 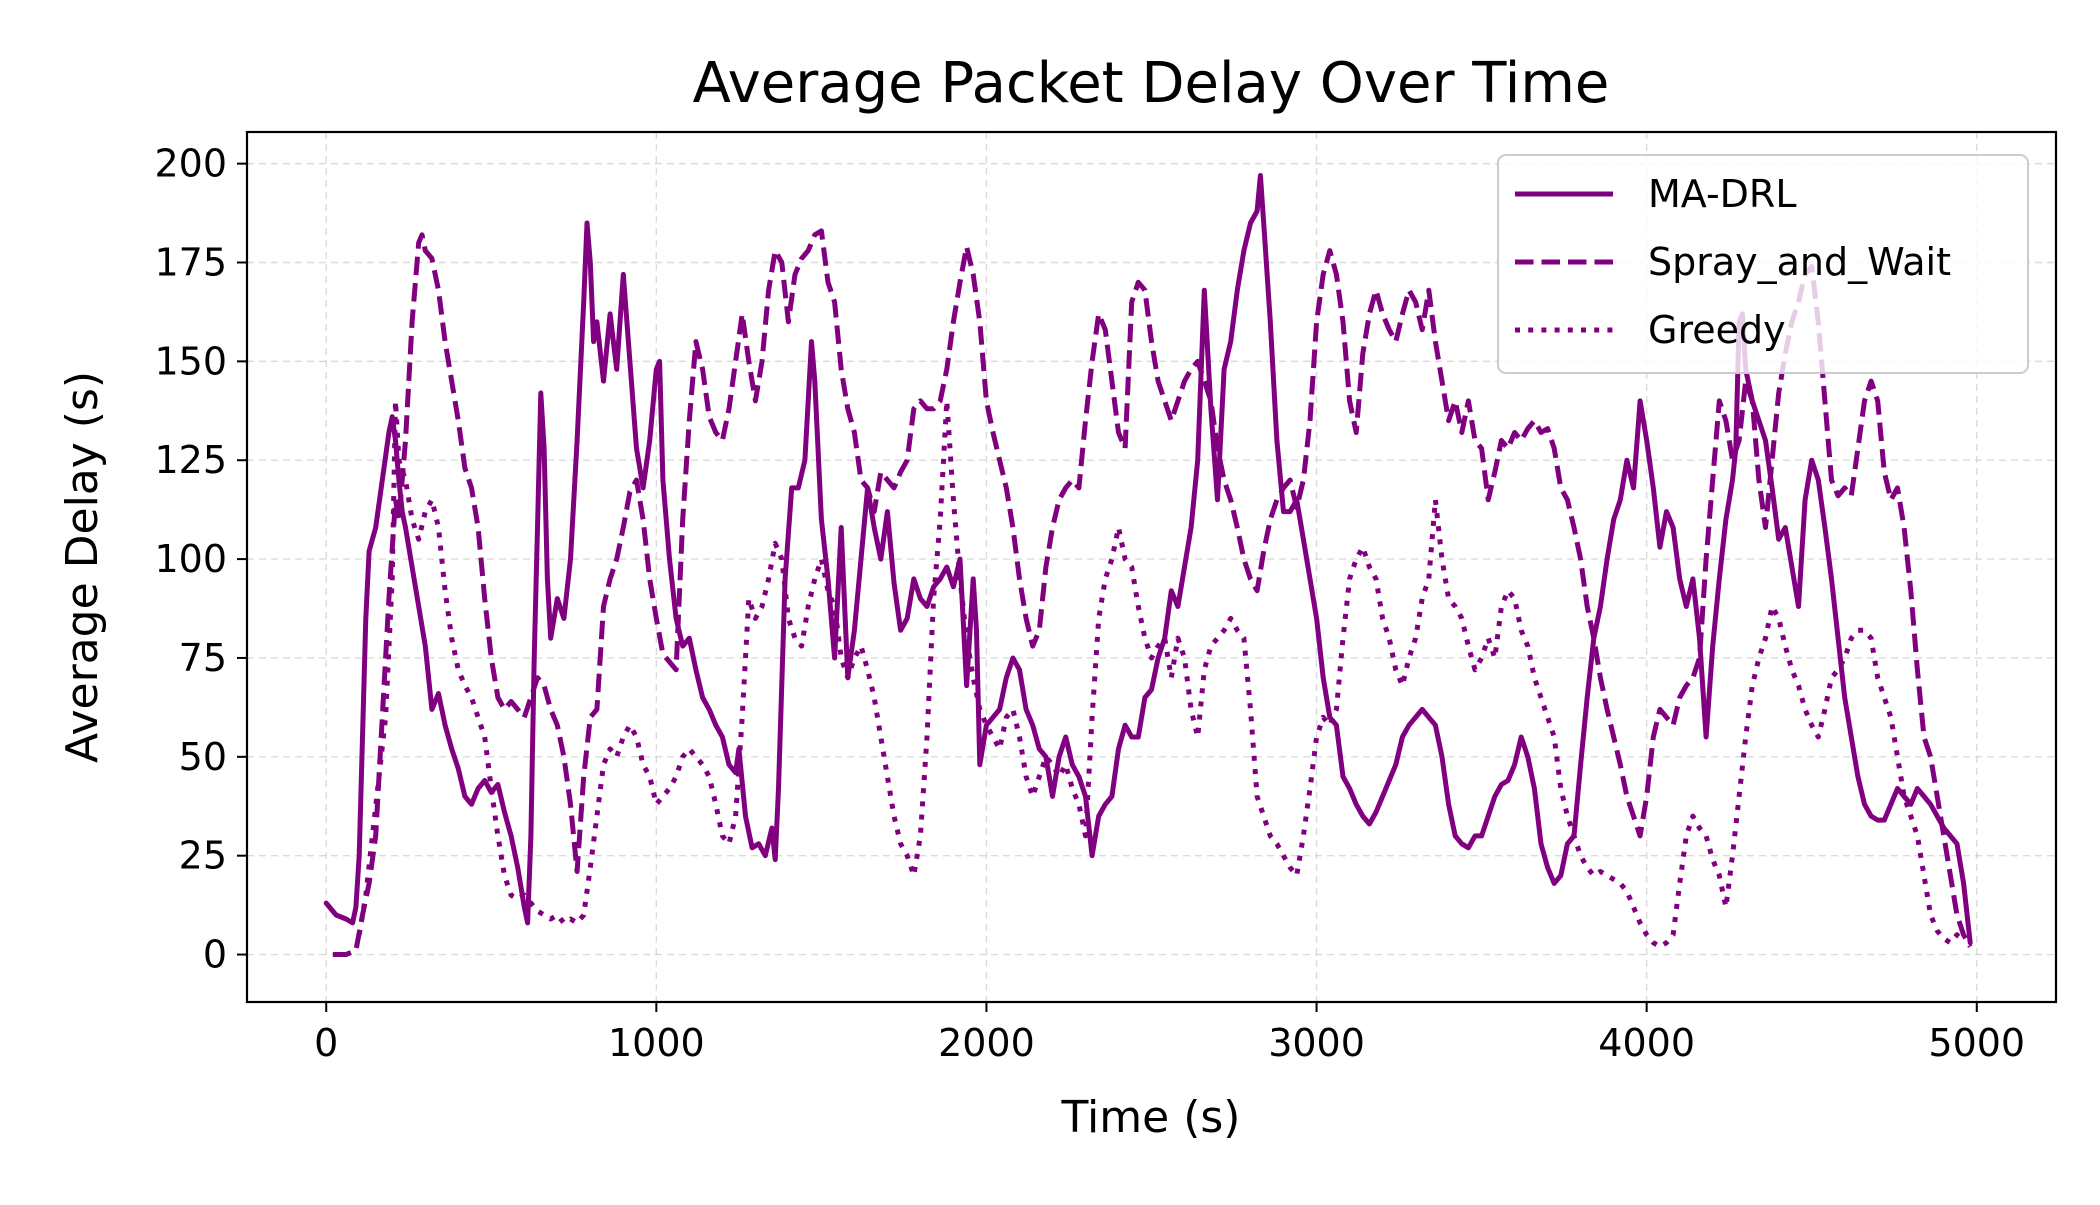 What do you see at coordinates (1169, 1033) in the screenshot?
I see `x-axis-ticks: 0 1000 2000 3000 4000 5000` at bounding box center [1169, 1033].